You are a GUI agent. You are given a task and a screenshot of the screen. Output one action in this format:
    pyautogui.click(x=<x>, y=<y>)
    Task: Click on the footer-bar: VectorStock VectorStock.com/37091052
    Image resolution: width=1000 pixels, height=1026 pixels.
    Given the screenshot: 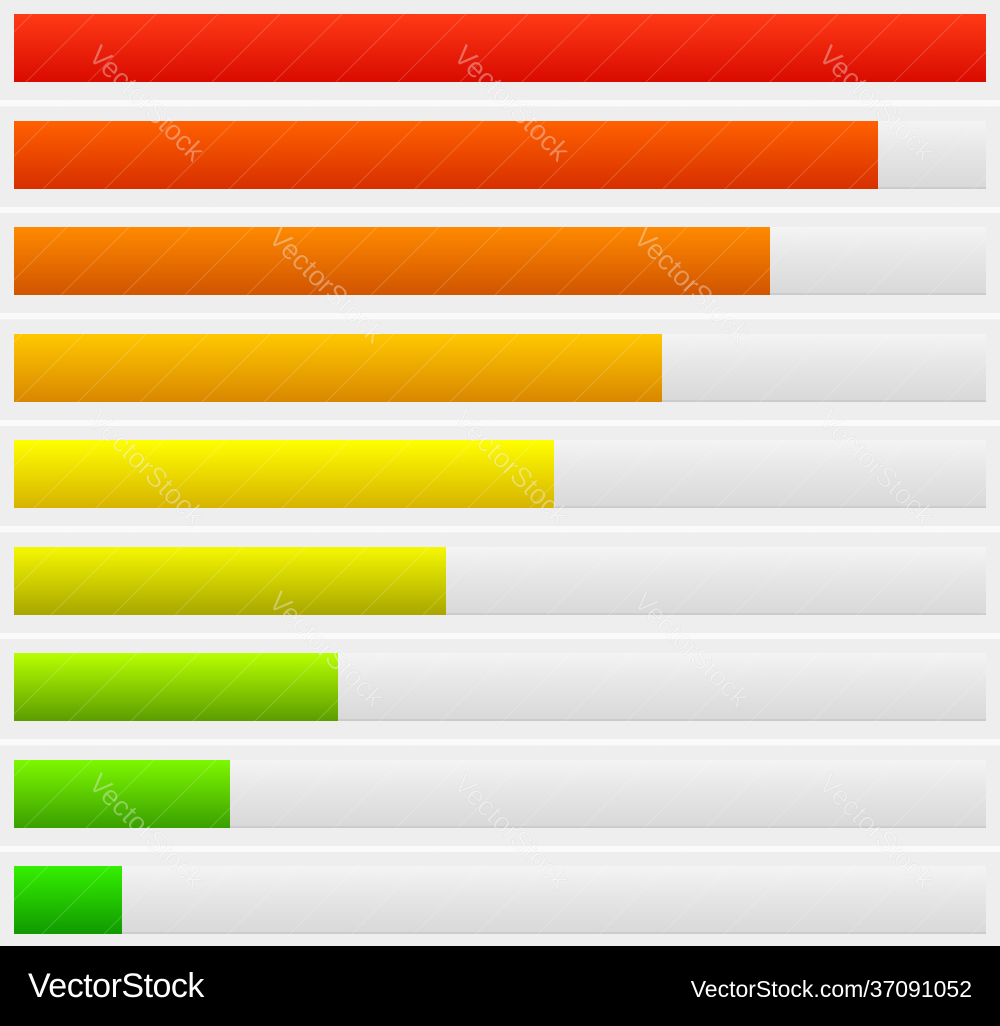 What is the action you would take?
    pyautogui.click(x=500, y=986)
    